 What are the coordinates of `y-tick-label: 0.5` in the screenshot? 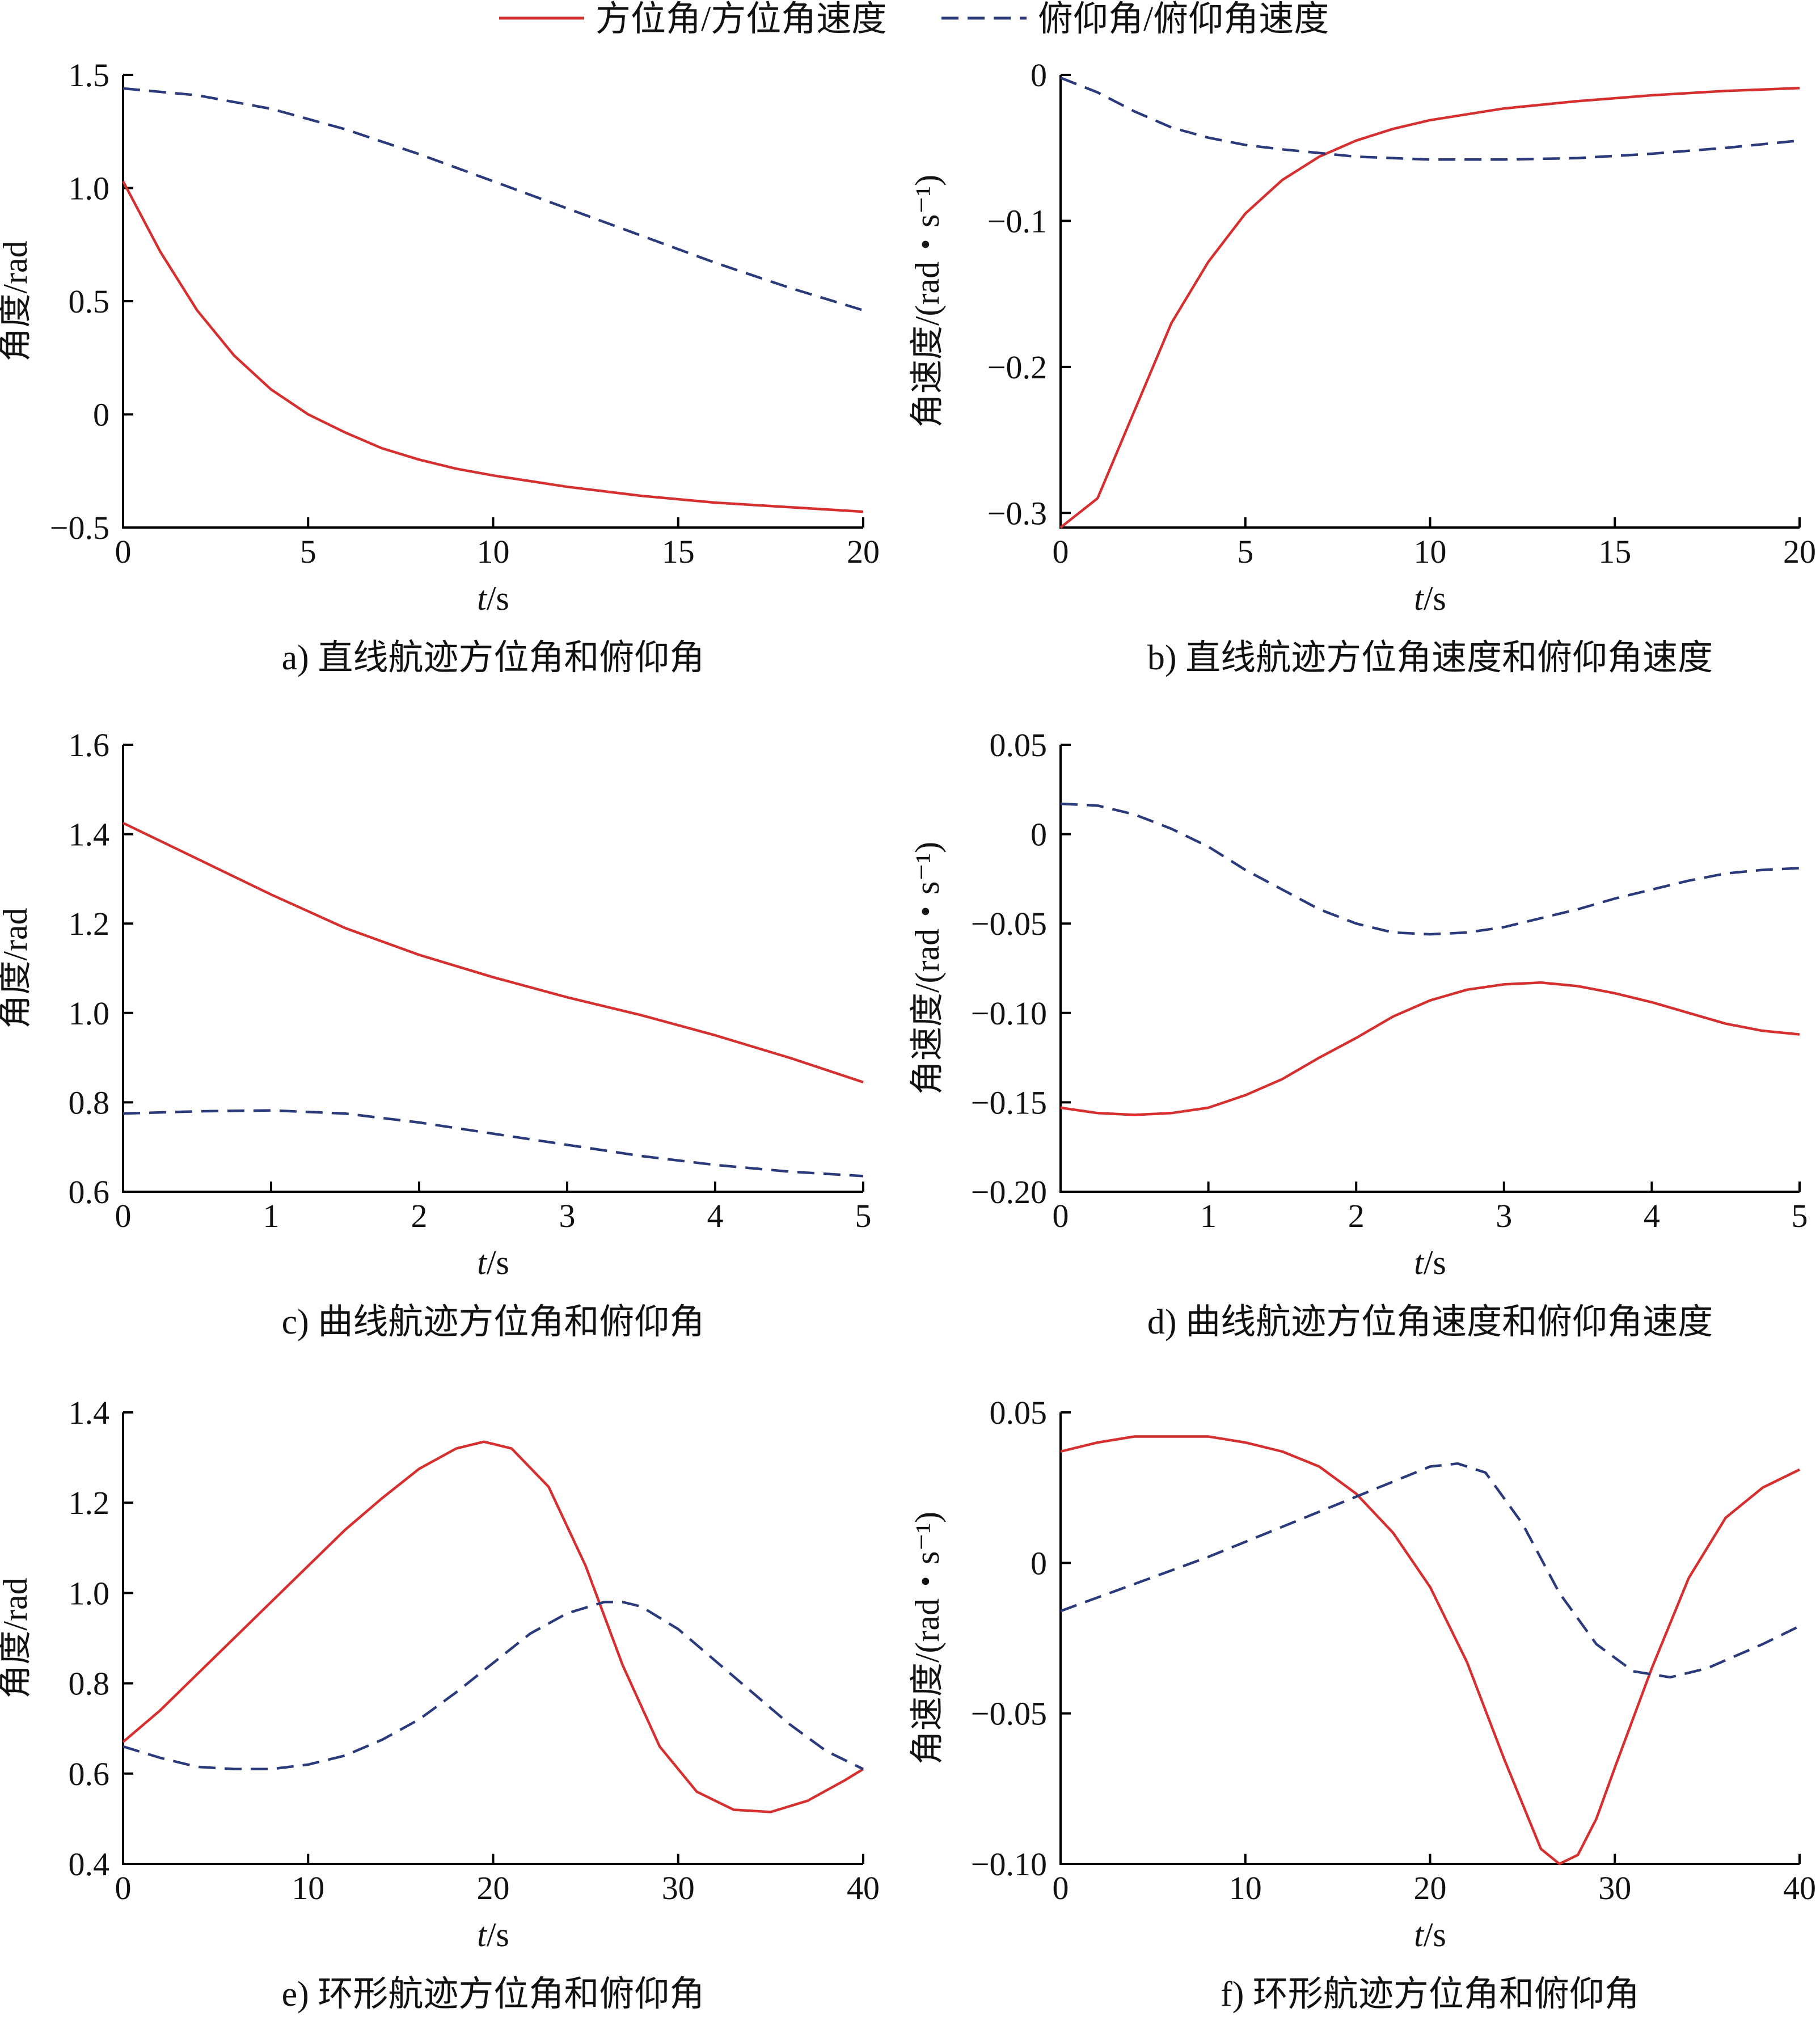 It's located at (89, 302).